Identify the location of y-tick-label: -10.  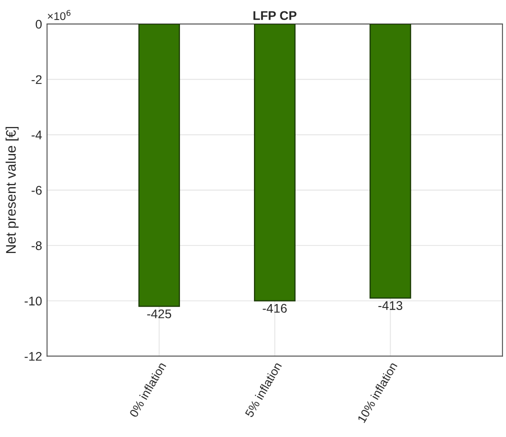
(33, 301).